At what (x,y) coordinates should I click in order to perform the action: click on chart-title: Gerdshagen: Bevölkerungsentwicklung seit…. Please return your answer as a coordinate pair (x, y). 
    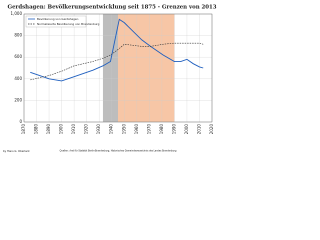
    Looking at the image, I should click on (111, 7).